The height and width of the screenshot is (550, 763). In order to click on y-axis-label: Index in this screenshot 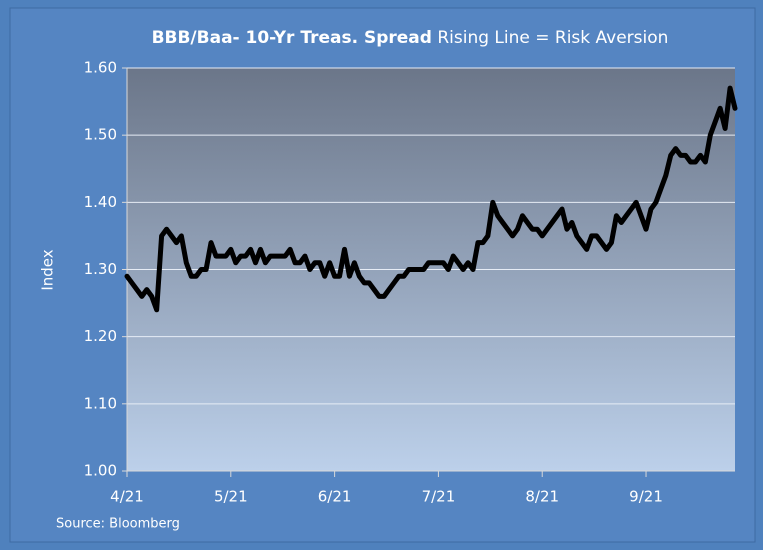, I will do `click(48, 269)`.